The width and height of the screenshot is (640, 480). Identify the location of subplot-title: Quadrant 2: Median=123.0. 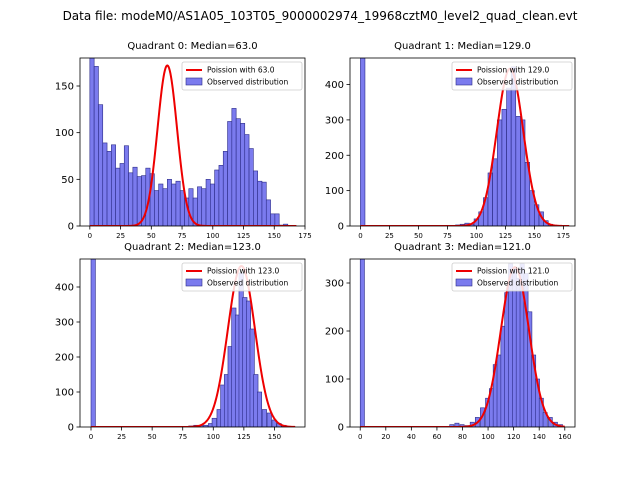
(192, 247).